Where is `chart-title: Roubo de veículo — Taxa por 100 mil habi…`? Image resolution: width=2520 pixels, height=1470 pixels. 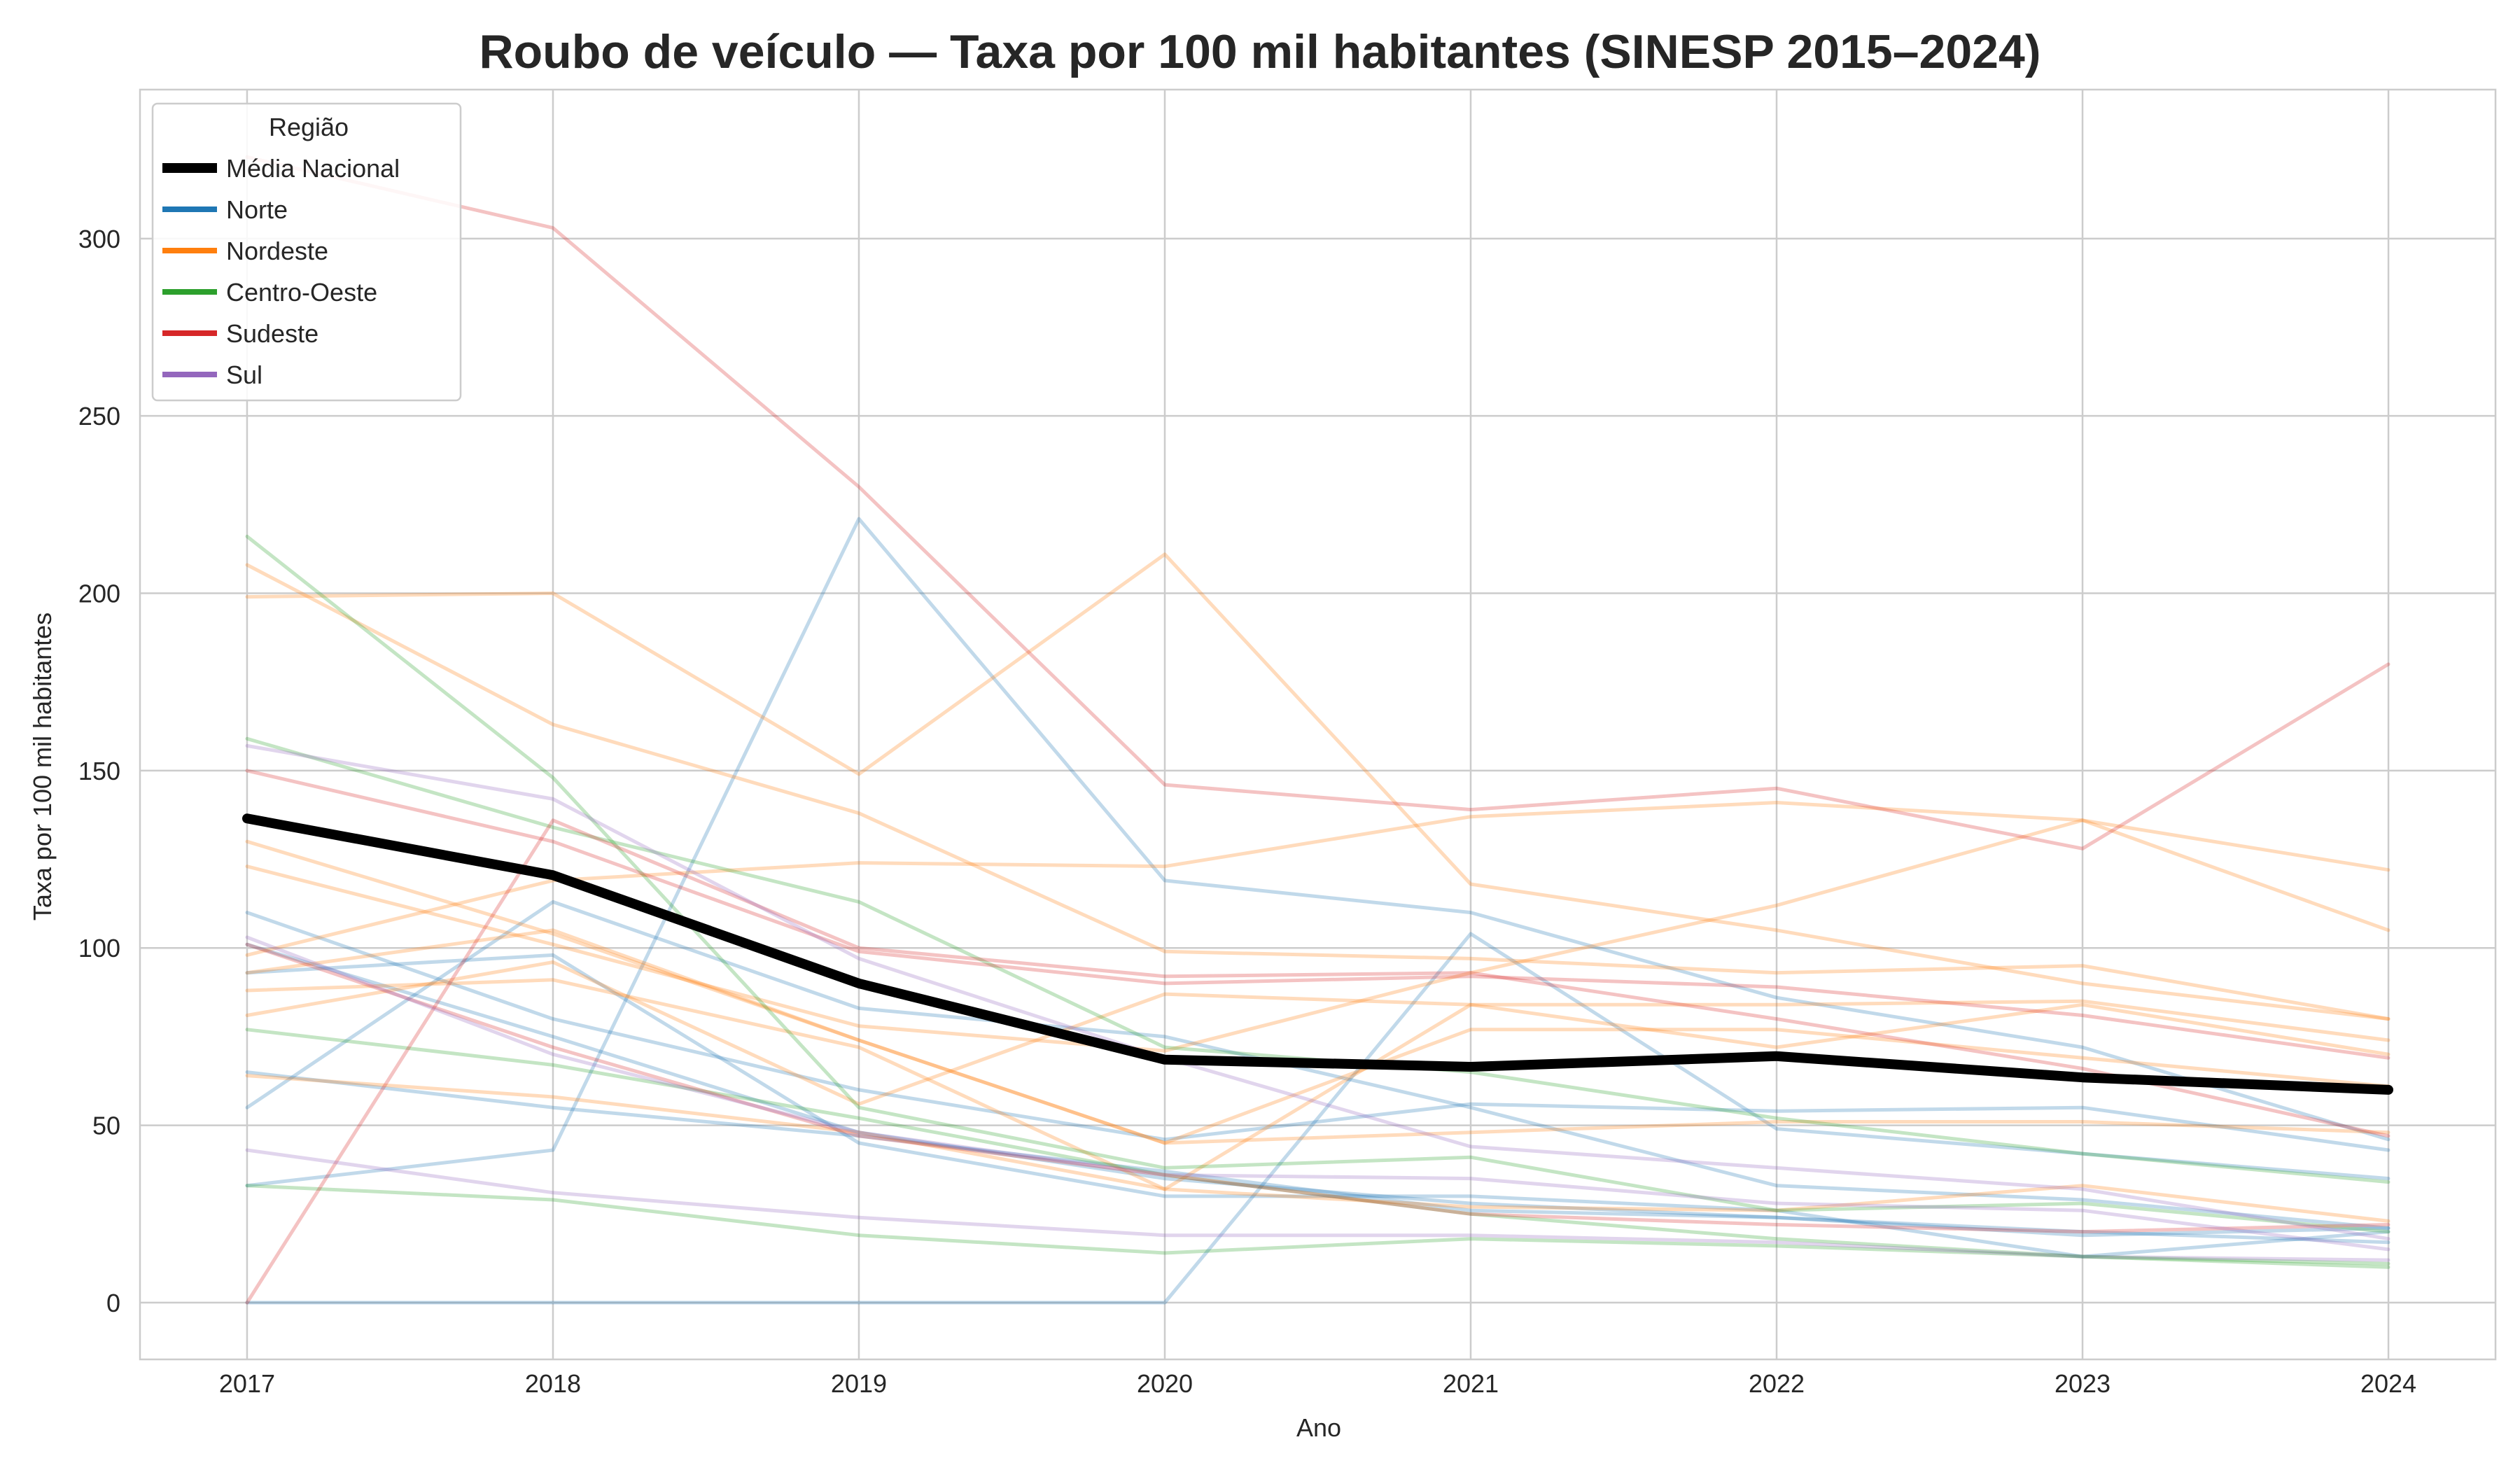 chart-title: Roubo de veículo — Taxa por 100 mil habi… is located at coordinates (1260, 51).